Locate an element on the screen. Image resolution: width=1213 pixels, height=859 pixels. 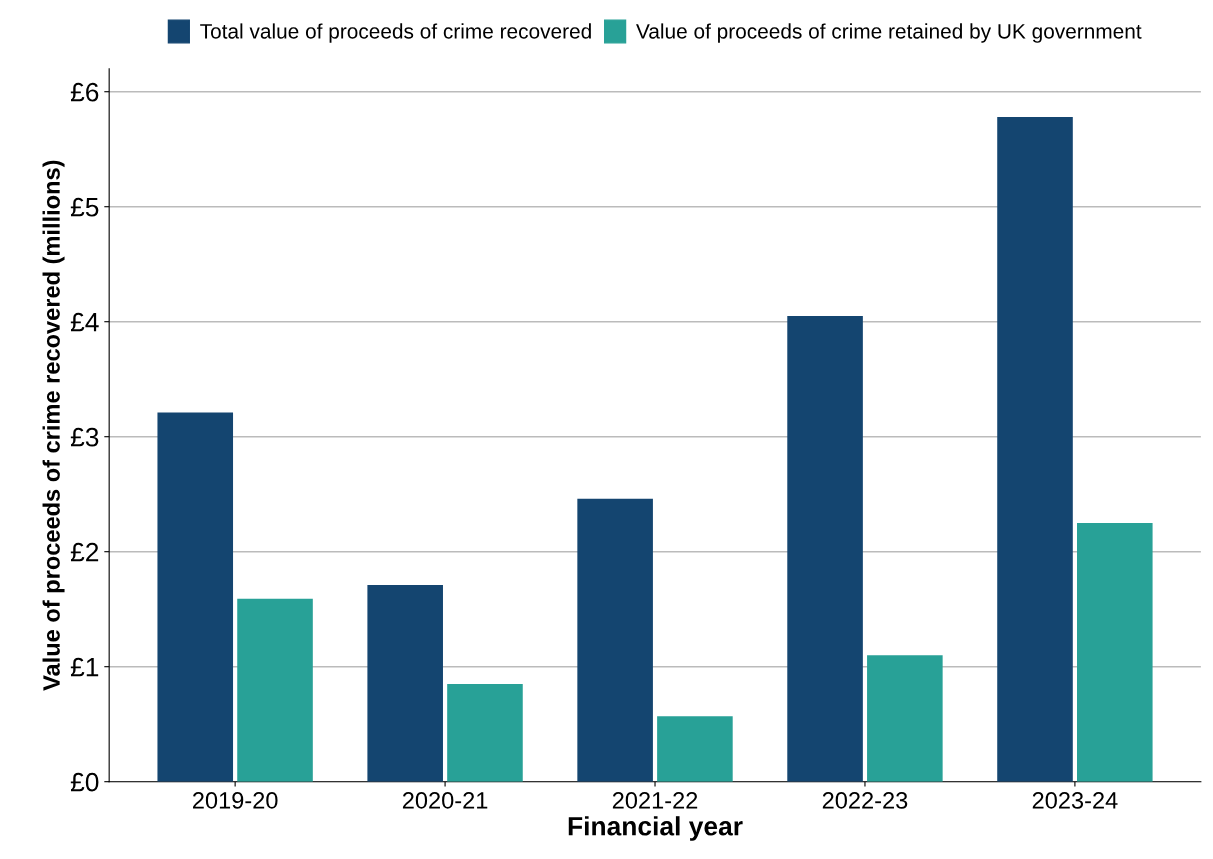
x-tick-label: 2022-23 is located at coordinates (865, 800).